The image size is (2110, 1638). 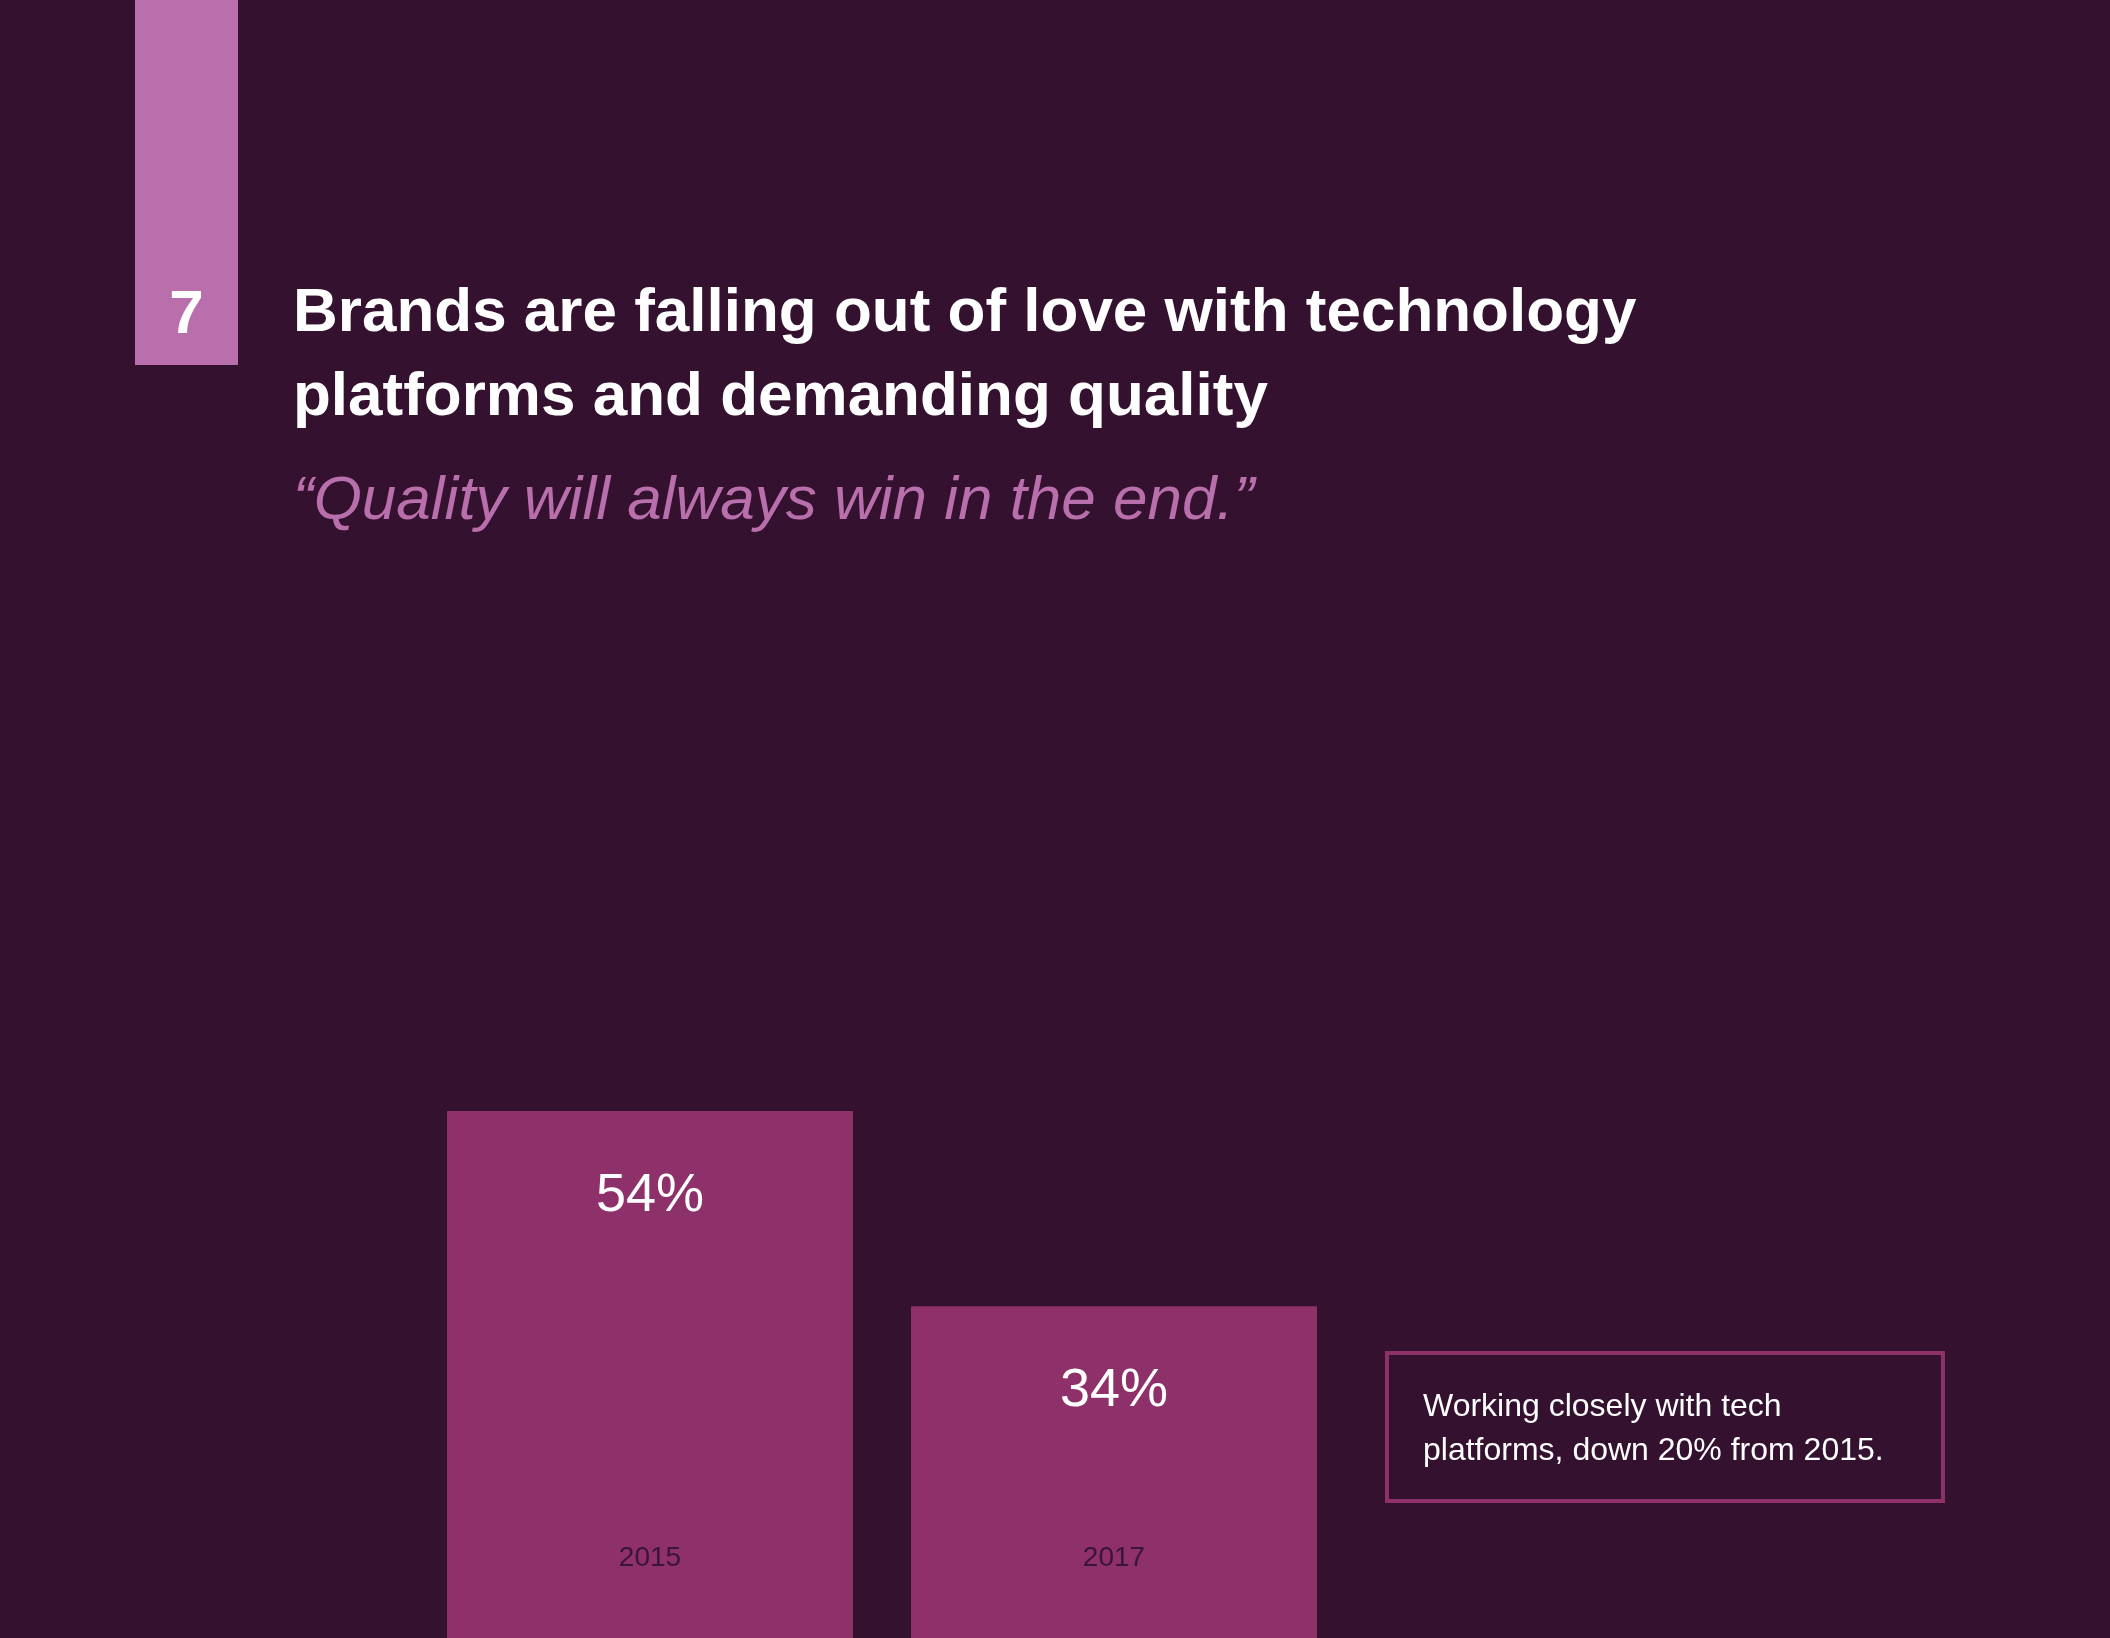 I want to click on x-tick-label: 2017, so click(x=1114, y=1556).